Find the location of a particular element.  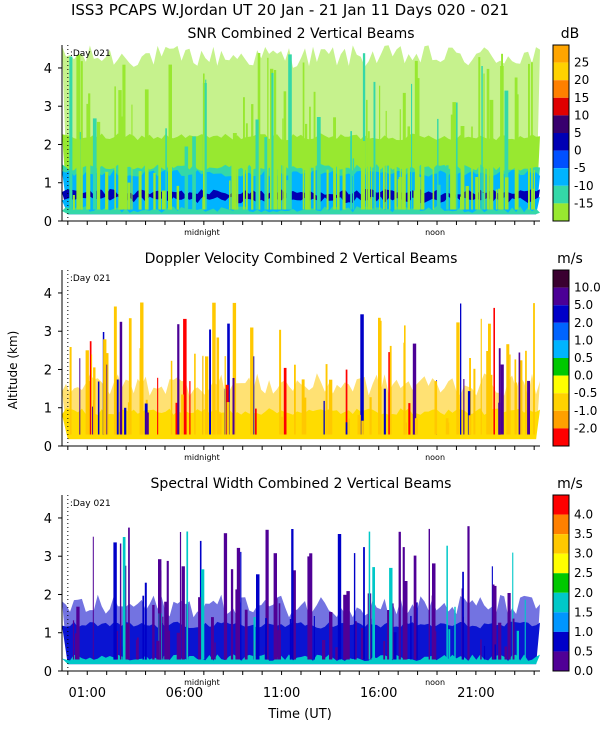

x-tick-label: 11:00 is located at coordinates (281, 693).